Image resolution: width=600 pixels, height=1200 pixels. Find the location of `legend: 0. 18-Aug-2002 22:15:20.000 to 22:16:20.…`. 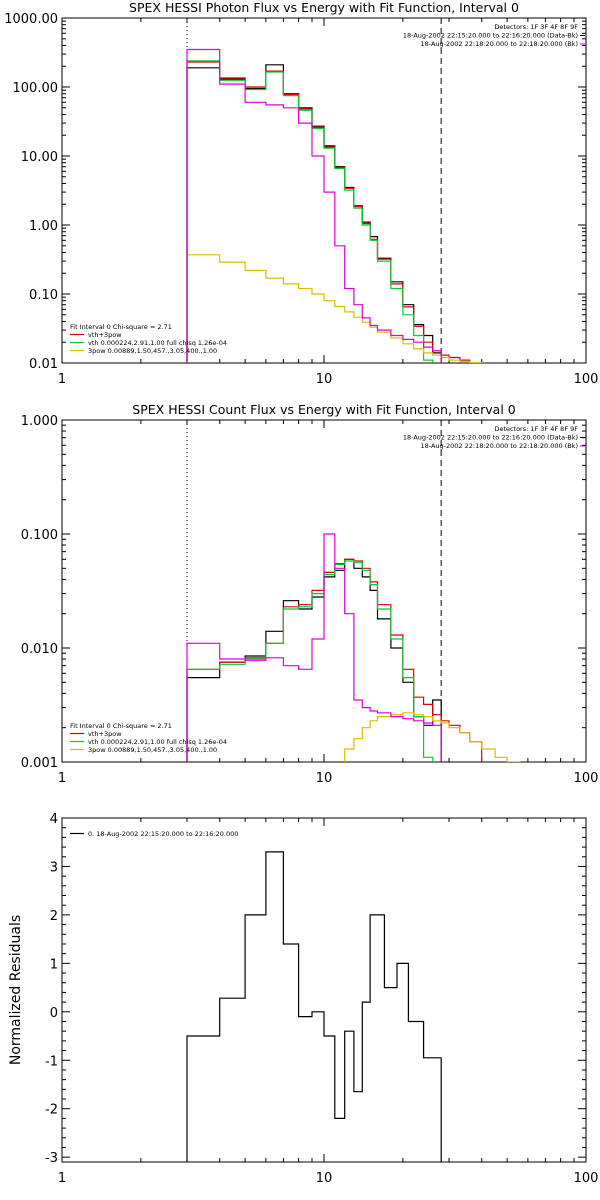

legend: 0. 18-Aug-2002 22:15:20.000 to 22:16:20.… is located at coordinates (154, 834).